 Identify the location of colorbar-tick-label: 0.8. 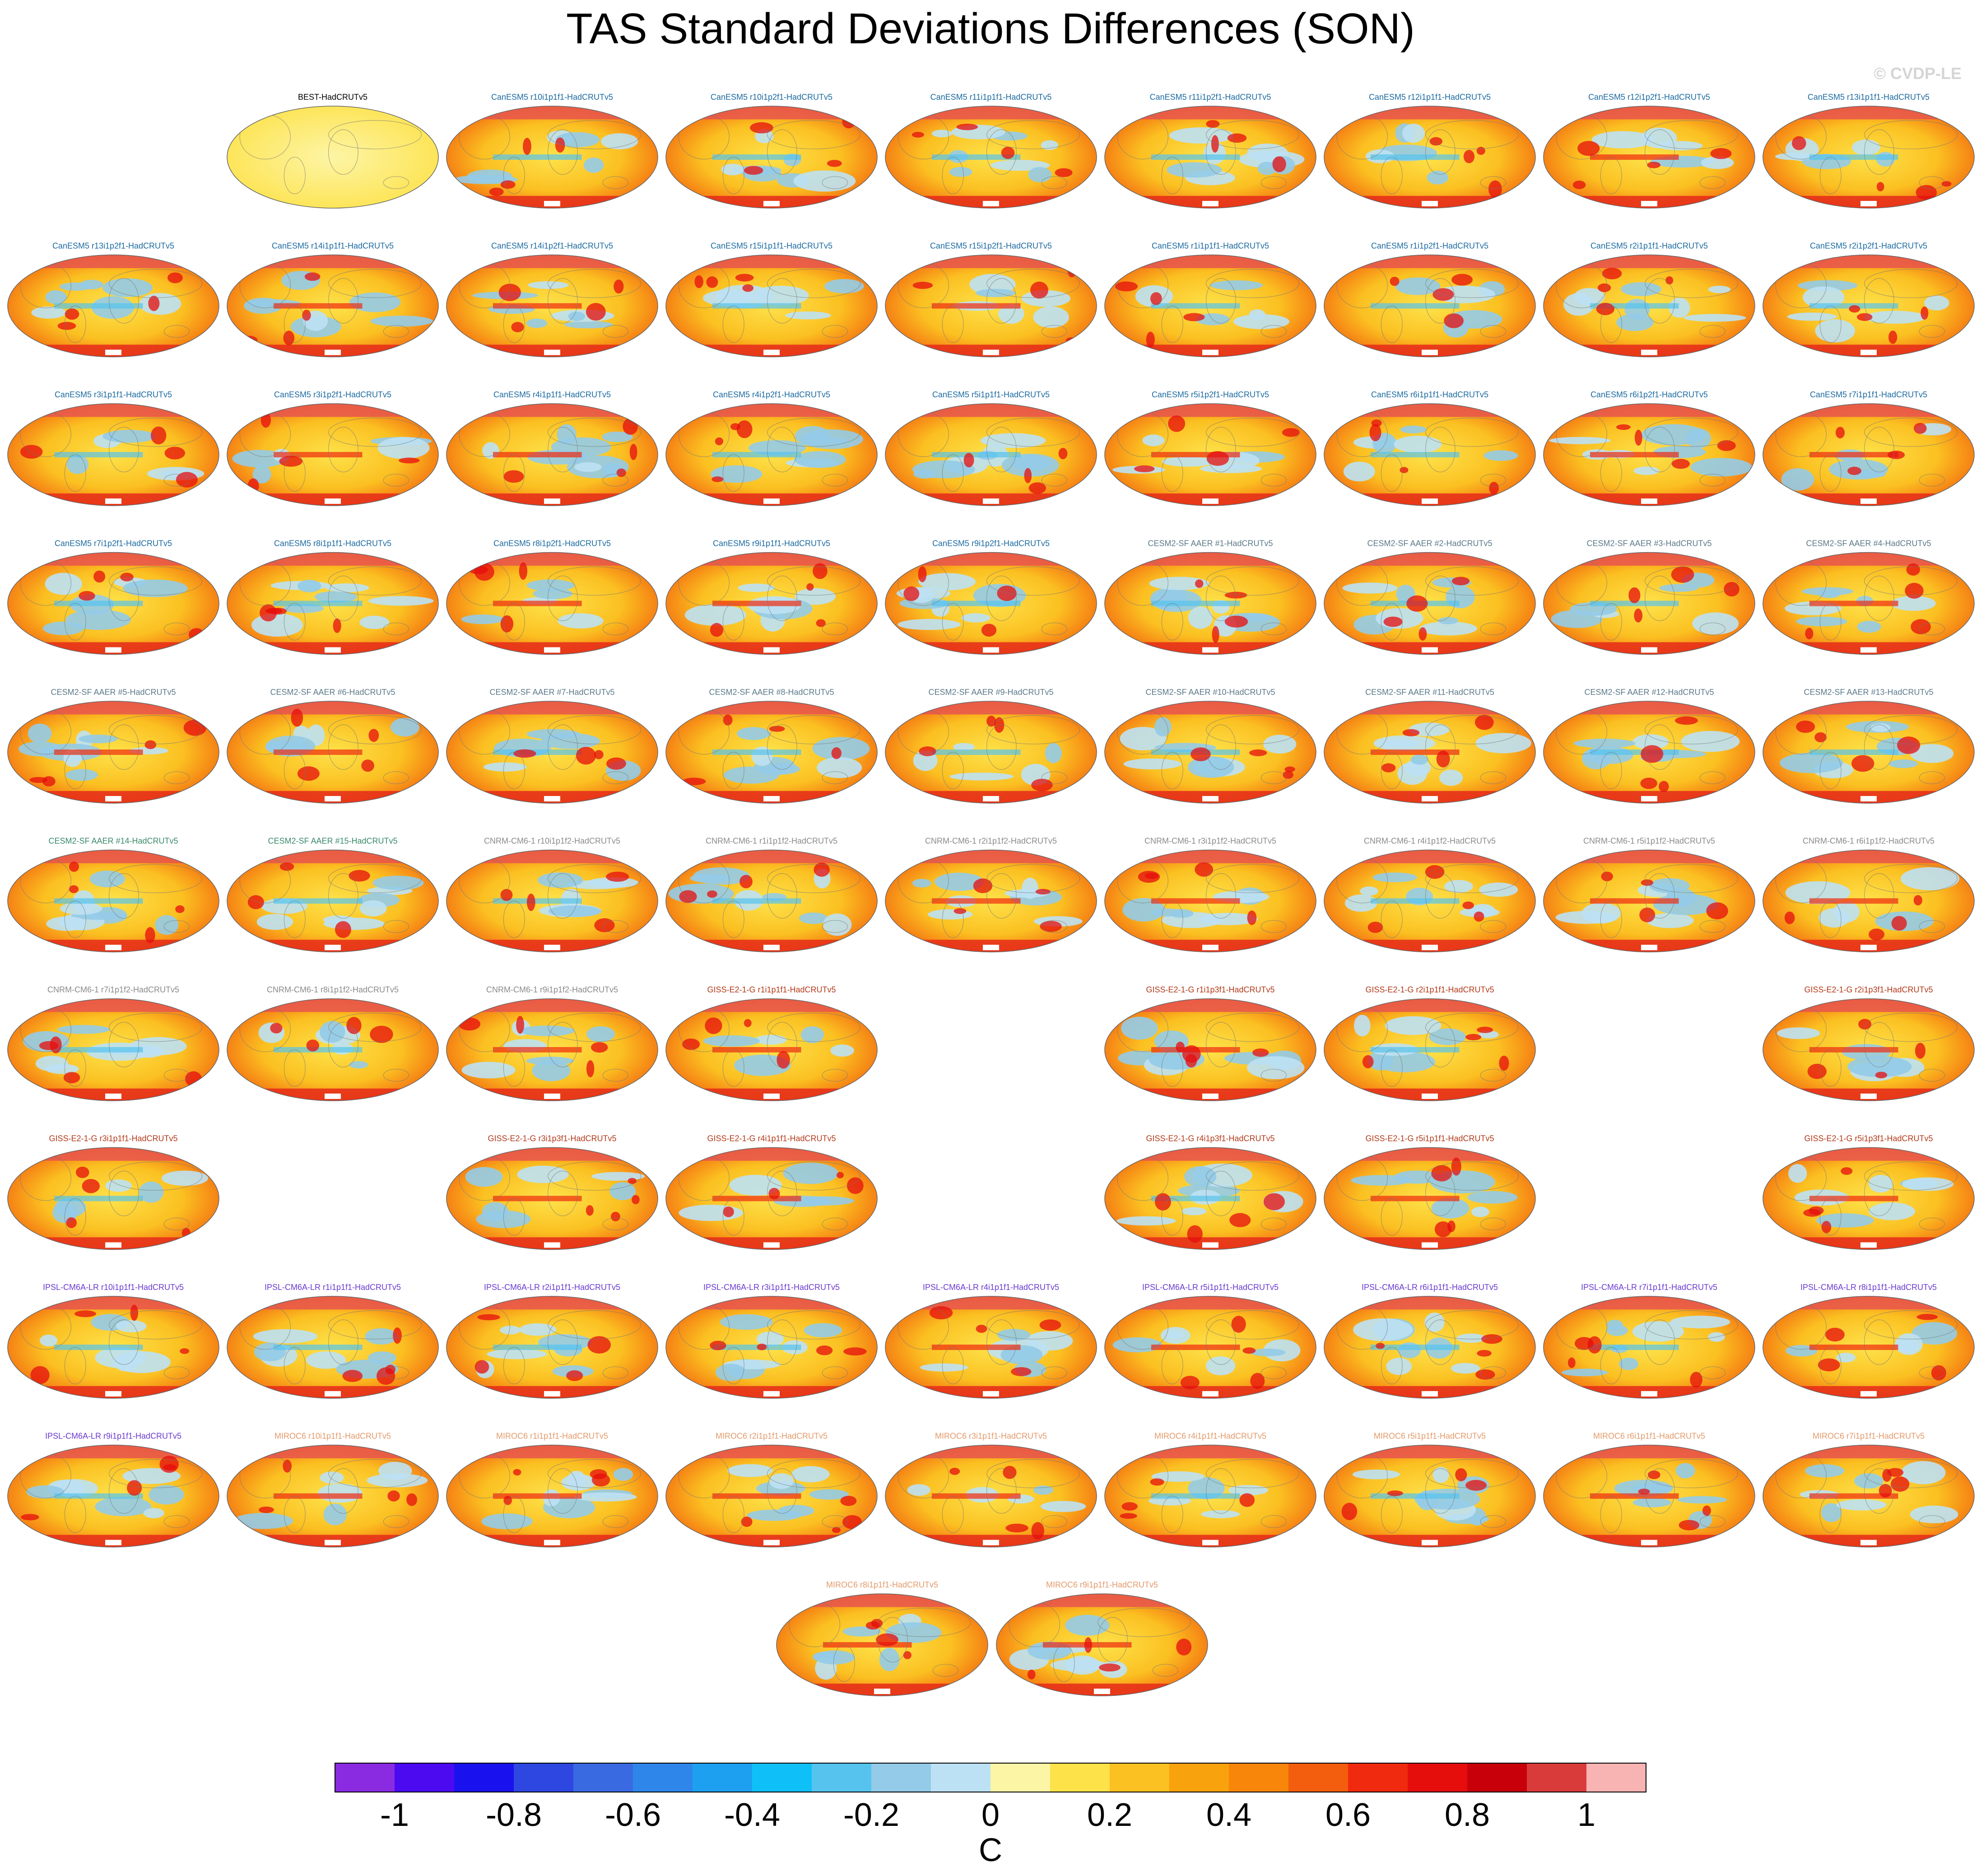
(1467, 1815).